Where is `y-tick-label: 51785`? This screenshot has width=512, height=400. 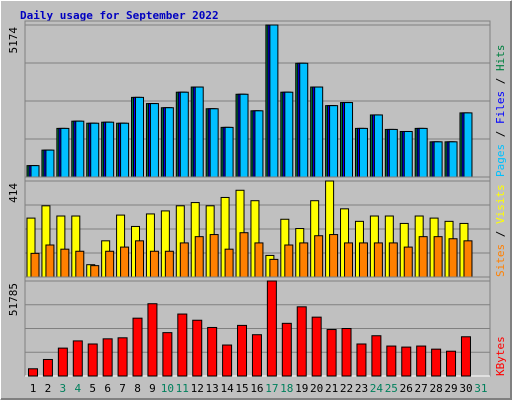
y-tick-label: 51785 is located at coordinates (13, 299).